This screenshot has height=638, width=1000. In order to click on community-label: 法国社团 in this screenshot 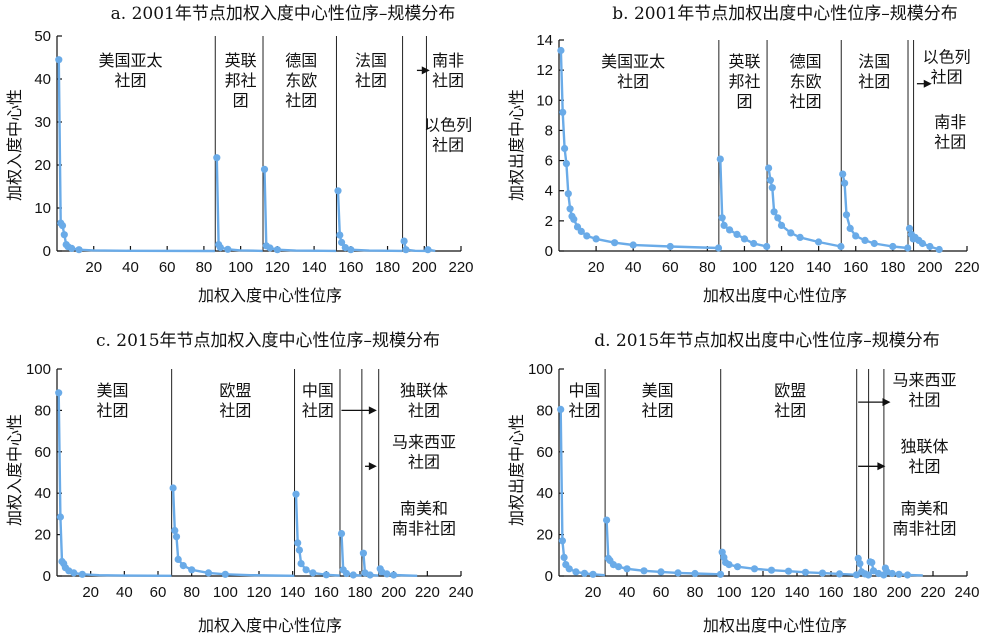, I will do `click(371, 70)`.